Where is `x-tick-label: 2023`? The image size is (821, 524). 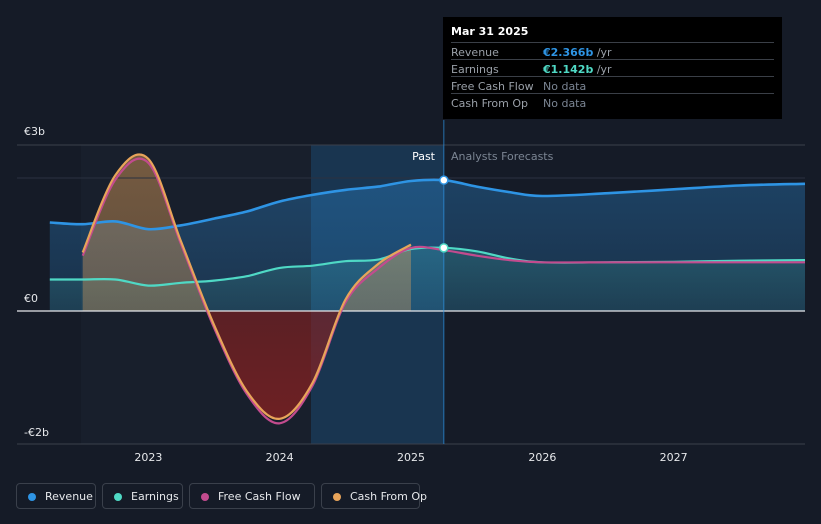 x-tick-label: 2023 is located at coordinates (148, 457).